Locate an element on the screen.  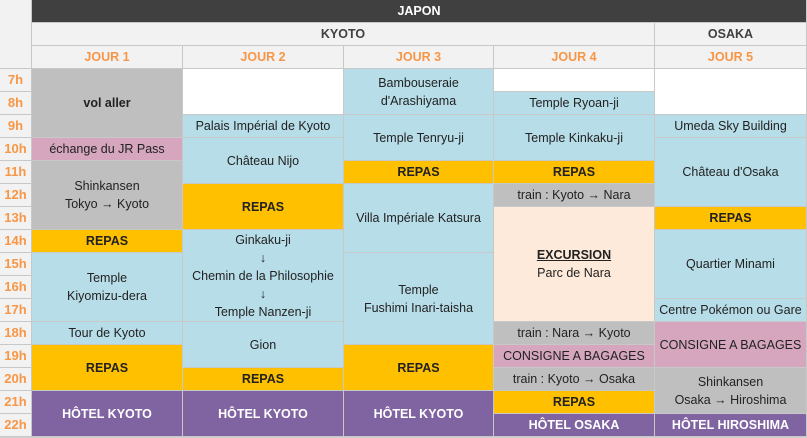
hour-label: 10h is located at coordinates (16, 149).